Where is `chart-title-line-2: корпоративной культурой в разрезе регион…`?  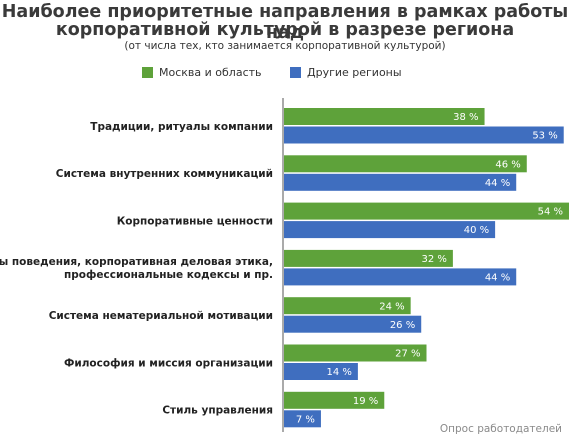 chart-title-line-2: корпоративной культурой в разрезе регион… is located at coordinates (285, 30).